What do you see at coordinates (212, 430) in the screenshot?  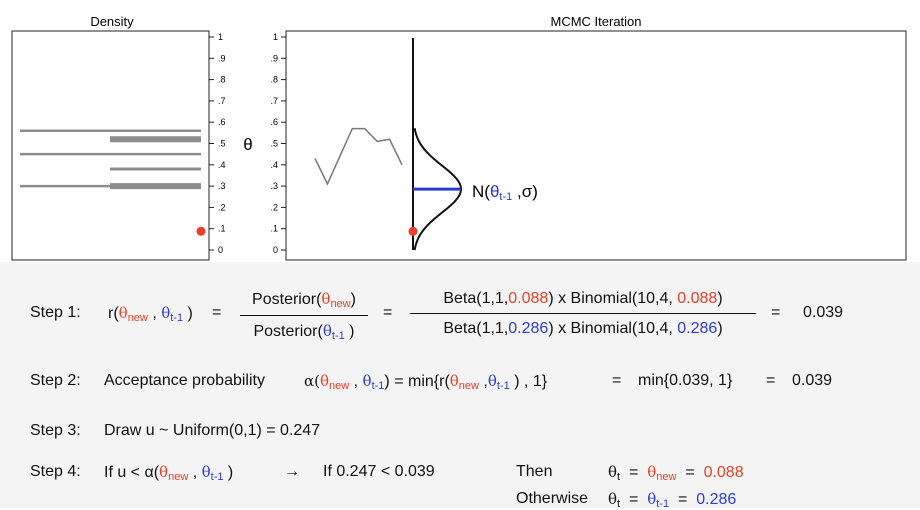 I see `step3-text: Draw u ~ Uniform(0,1) = 0.247` at bounding box center [212, 430].